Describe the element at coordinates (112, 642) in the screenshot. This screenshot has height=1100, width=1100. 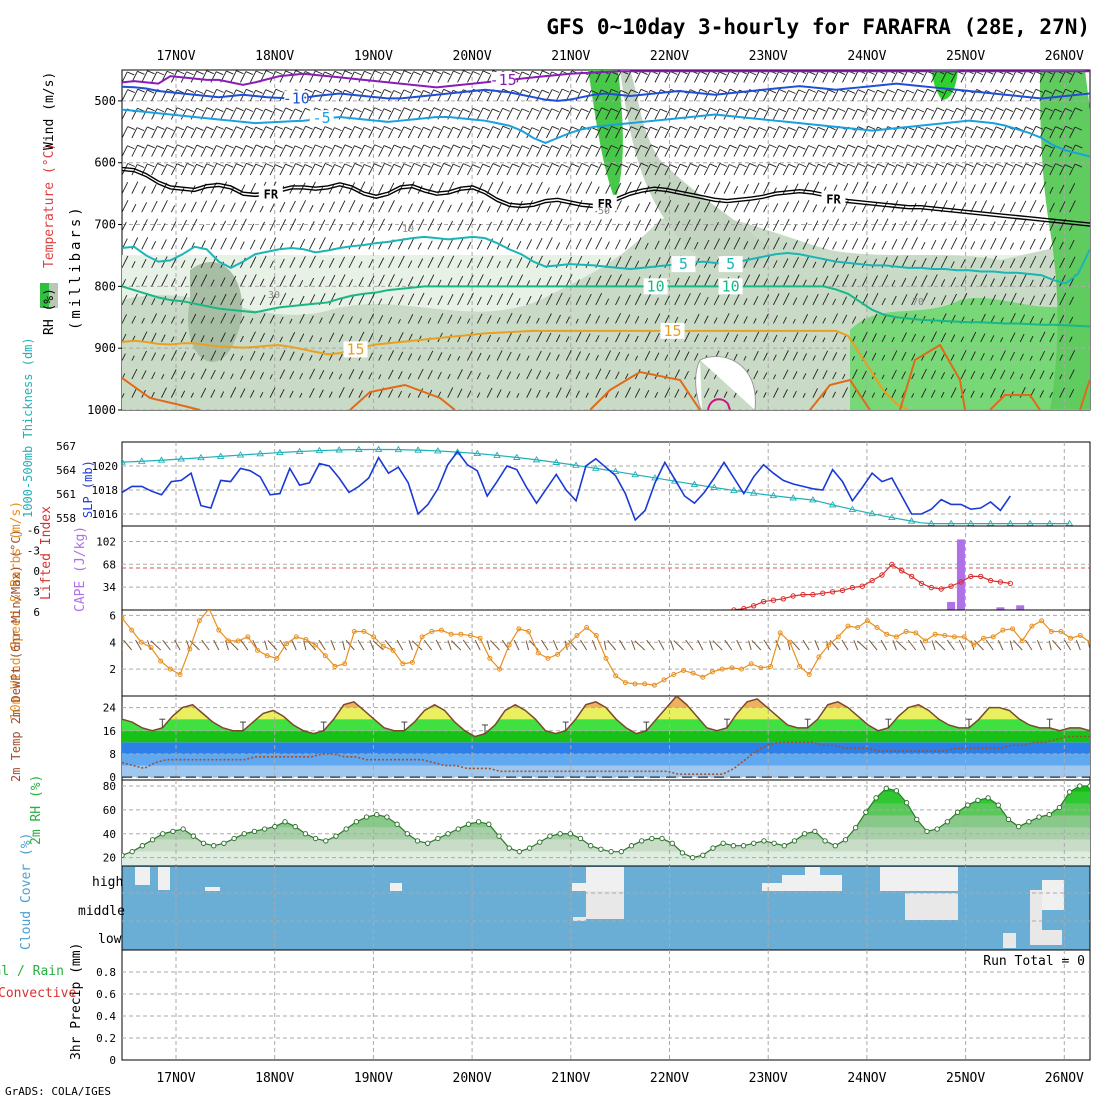
I see `wind-axes: 246` at that location.